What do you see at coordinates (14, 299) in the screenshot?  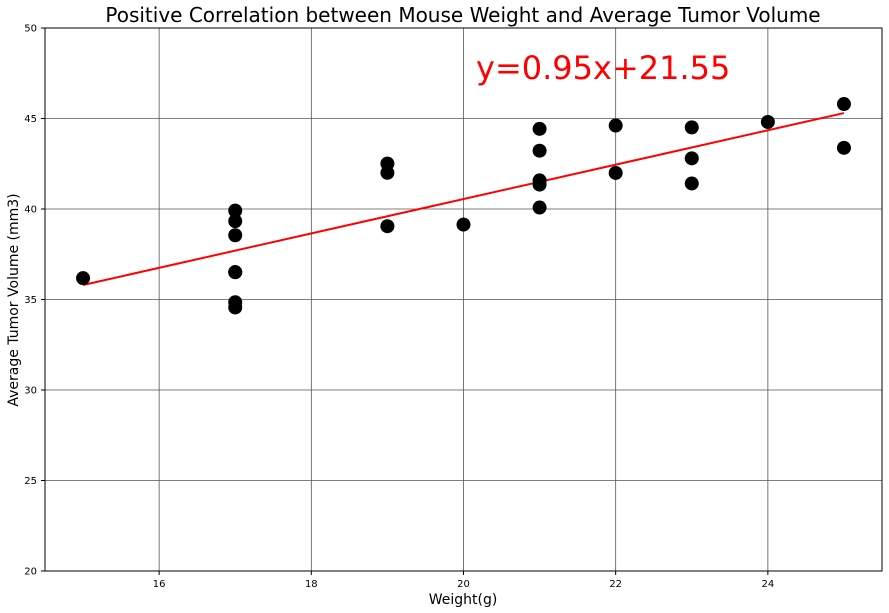 I see `y-axis-label: Average Tumor Volume (mm3)` at bounding box center [14, 299].